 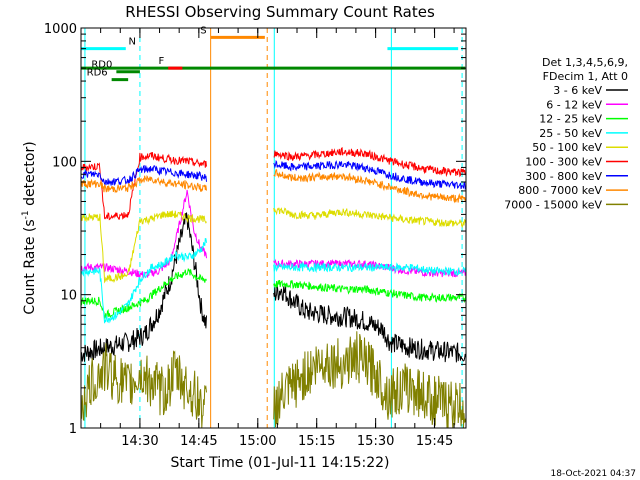 What do you see at coordinates (570, 119) in the screenshot?
I see `legend-label-2: 12 - 25 keV` at bounding box center [570, 119].